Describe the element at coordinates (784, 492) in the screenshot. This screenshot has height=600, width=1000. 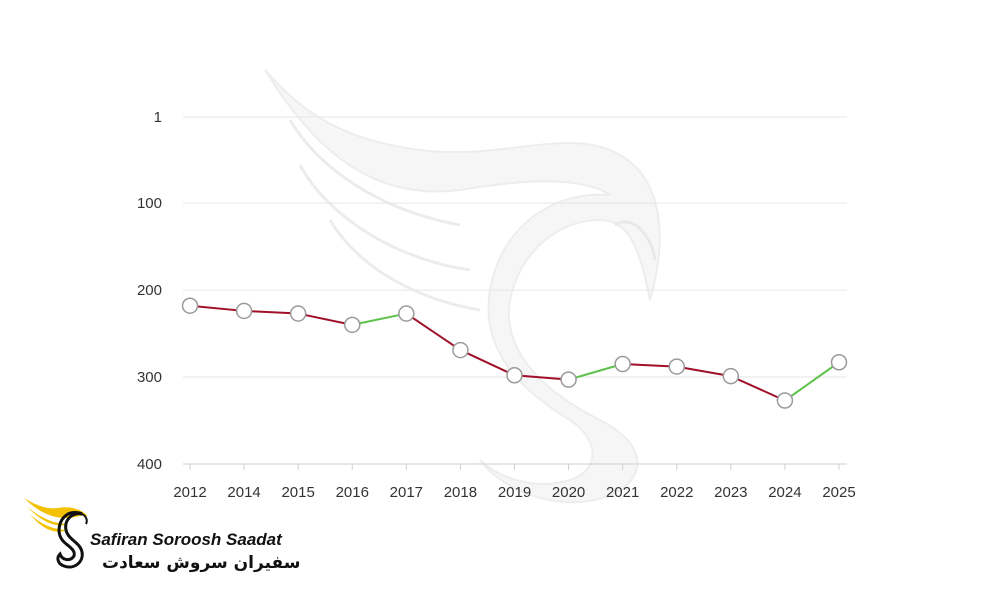
I see `x-tick-label: 2024` at that location.